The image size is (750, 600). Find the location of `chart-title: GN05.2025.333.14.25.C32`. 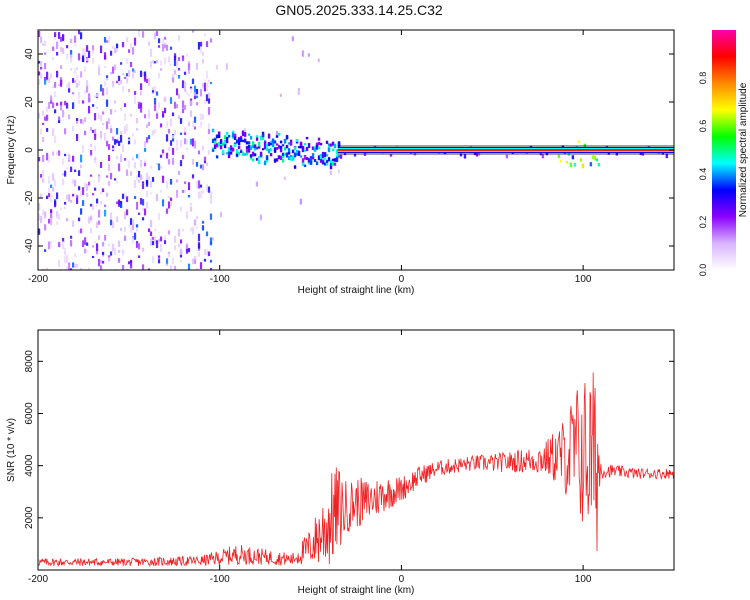

chart-title: GN05.2025.333.14.25.C32 is located at coordinates (359, 10).